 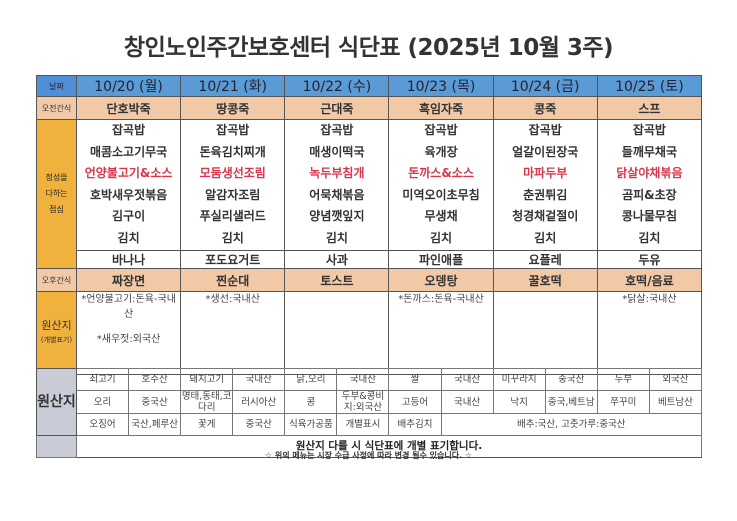 I want to click on fruit: 바나나, so click(x=128, y=259).